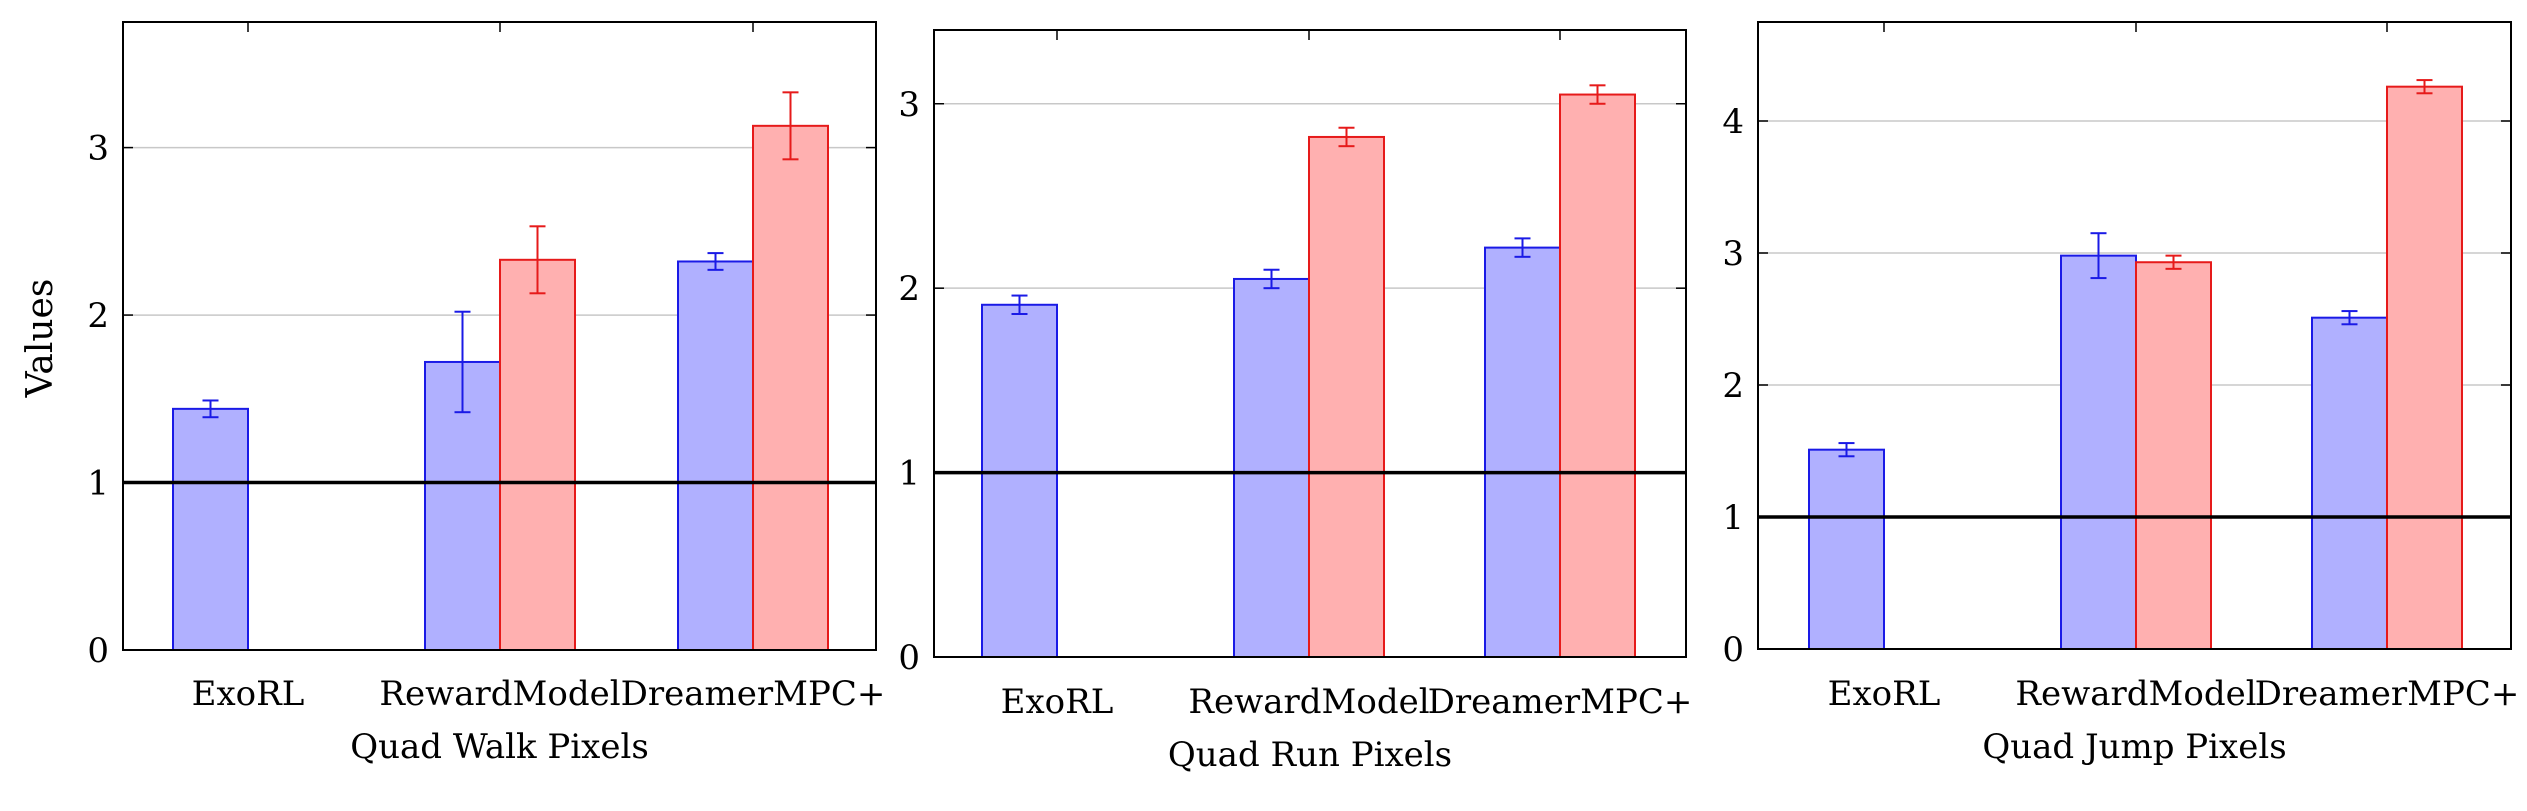  Describe the element at coordinates (1310, 755) in the screenshot. I see `x-axis-label: Quad Run Pixels` at that location.